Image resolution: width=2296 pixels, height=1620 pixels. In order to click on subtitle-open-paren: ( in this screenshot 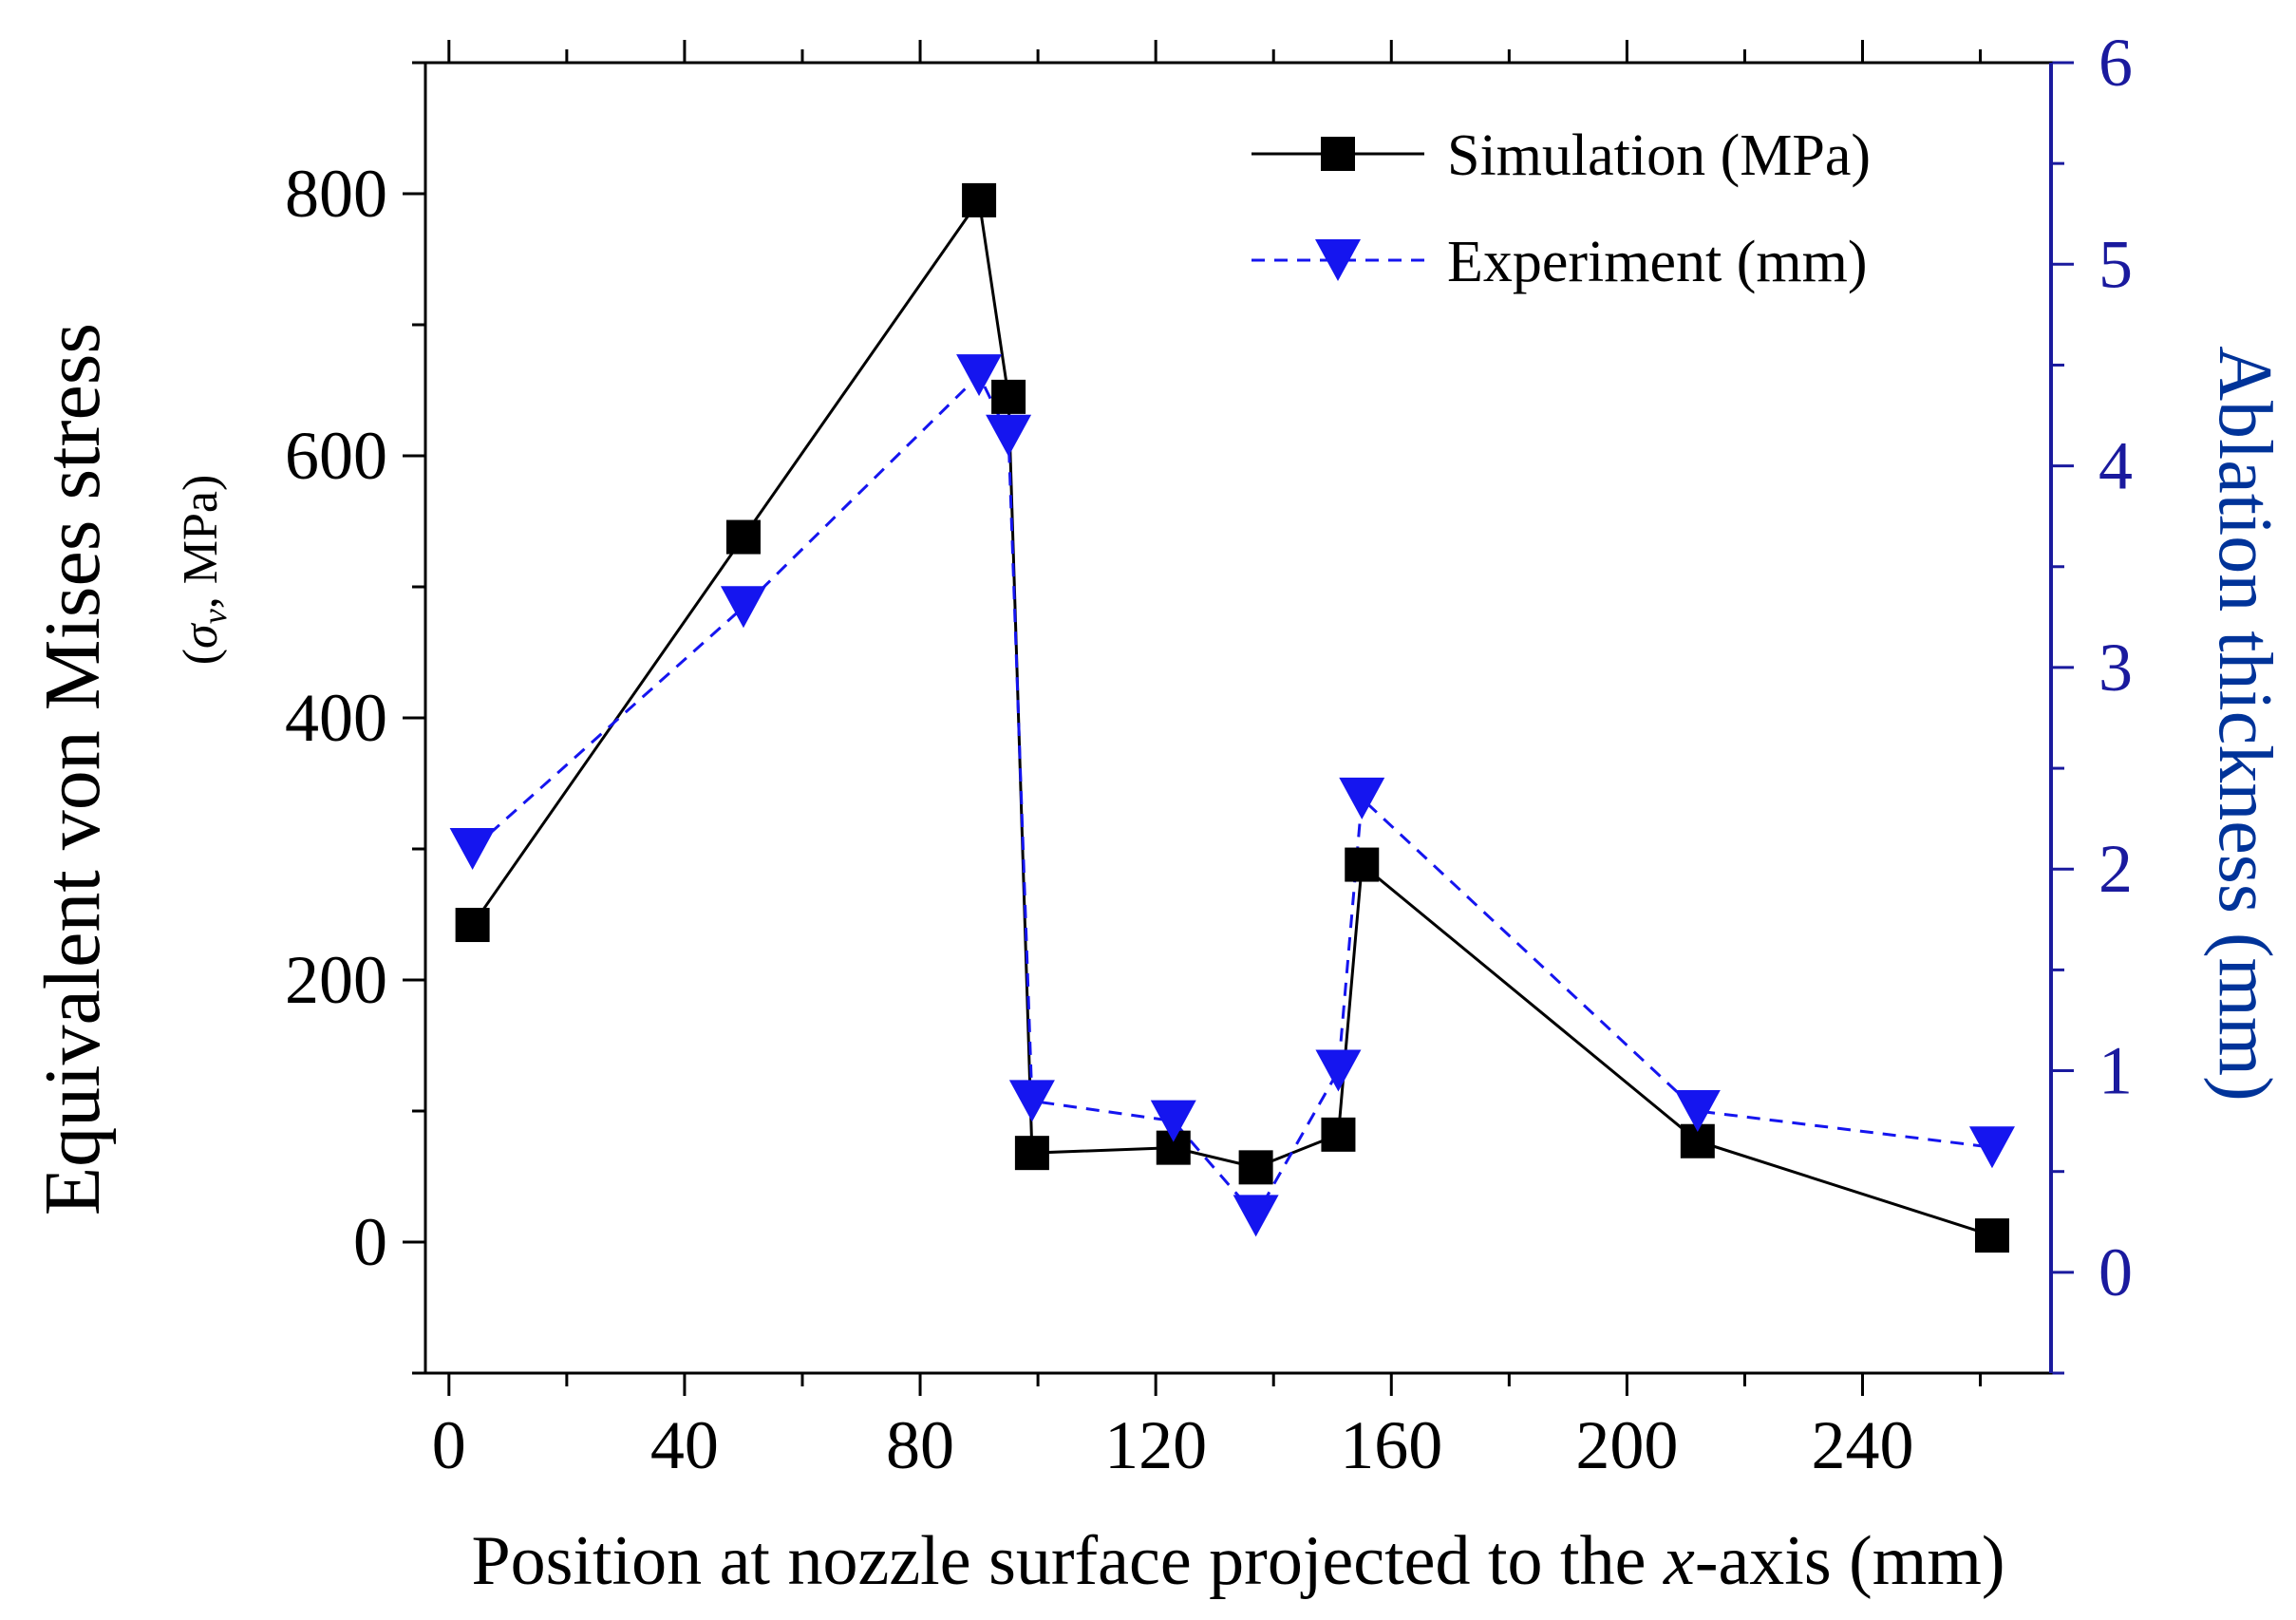, I will do `click(201, 657)`.